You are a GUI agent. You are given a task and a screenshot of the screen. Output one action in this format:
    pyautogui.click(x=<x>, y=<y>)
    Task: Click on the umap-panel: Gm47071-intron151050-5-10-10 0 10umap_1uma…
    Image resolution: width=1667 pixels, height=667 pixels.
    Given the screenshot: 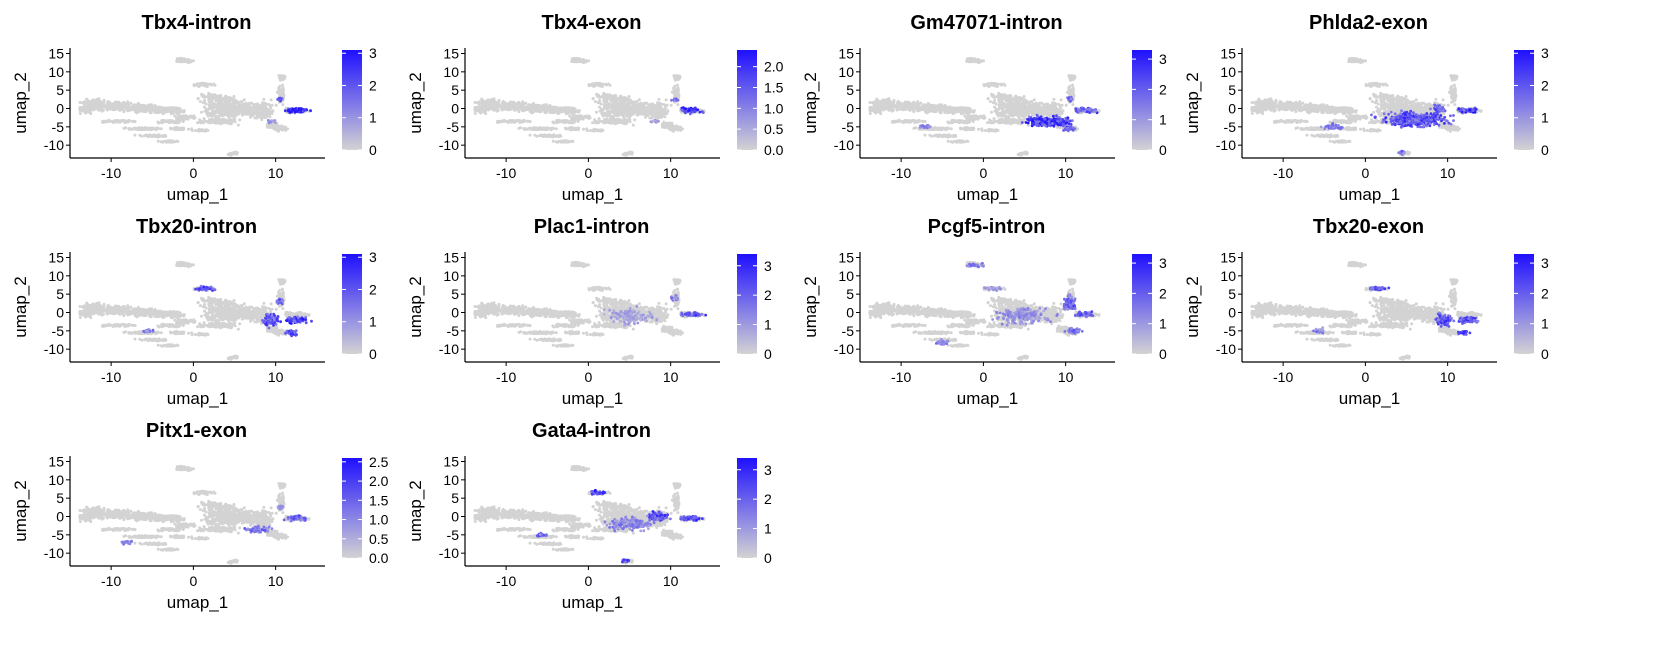 What is the action you would take?
    pyautogui.click(x=984, y=108)
    